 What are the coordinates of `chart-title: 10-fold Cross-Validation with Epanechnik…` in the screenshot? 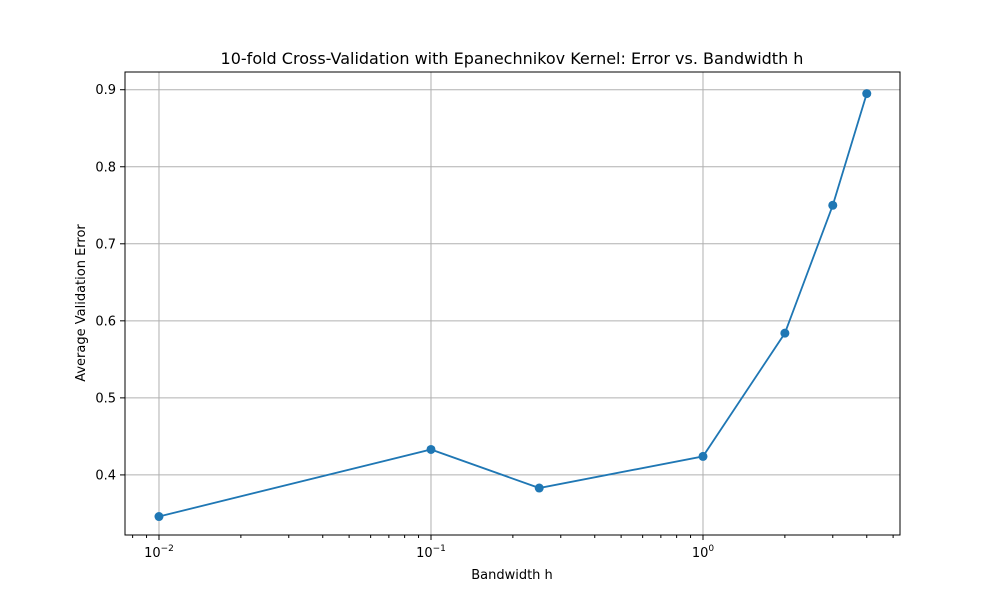 It's located at (512, 58).